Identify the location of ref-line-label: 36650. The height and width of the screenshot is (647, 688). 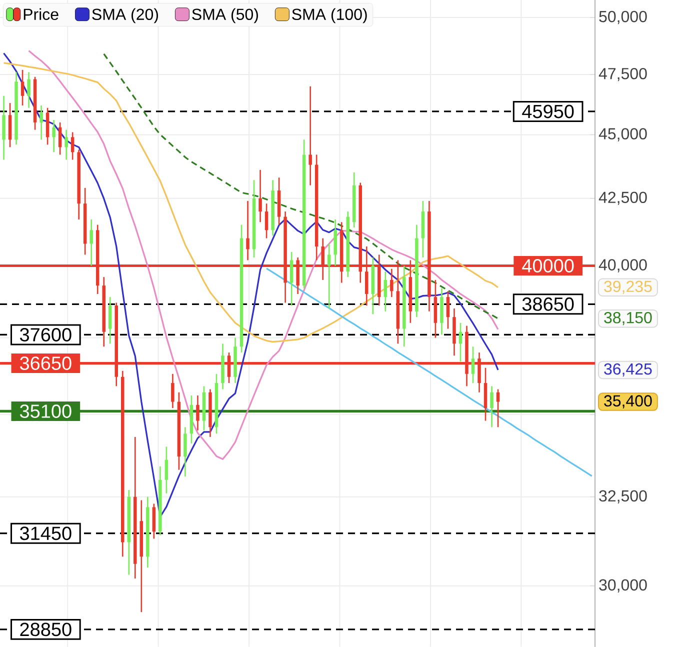
(46, 363).